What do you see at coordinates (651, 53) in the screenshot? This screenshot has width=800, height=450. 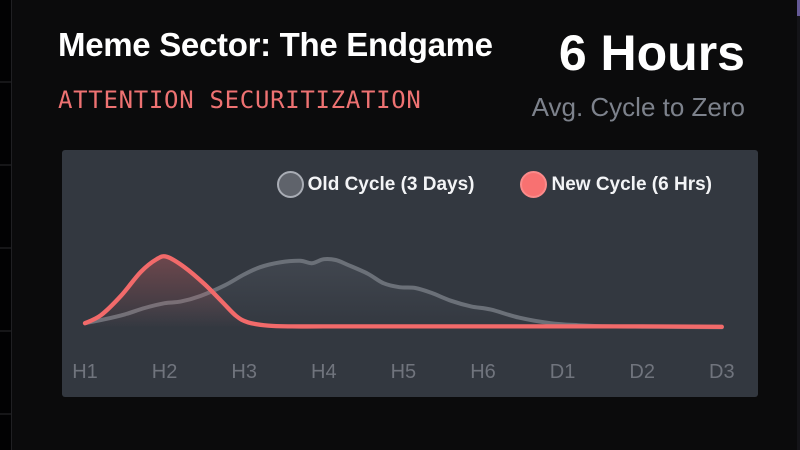 I see `stat-value: 6 Hours` at bounding box center [651, 53].